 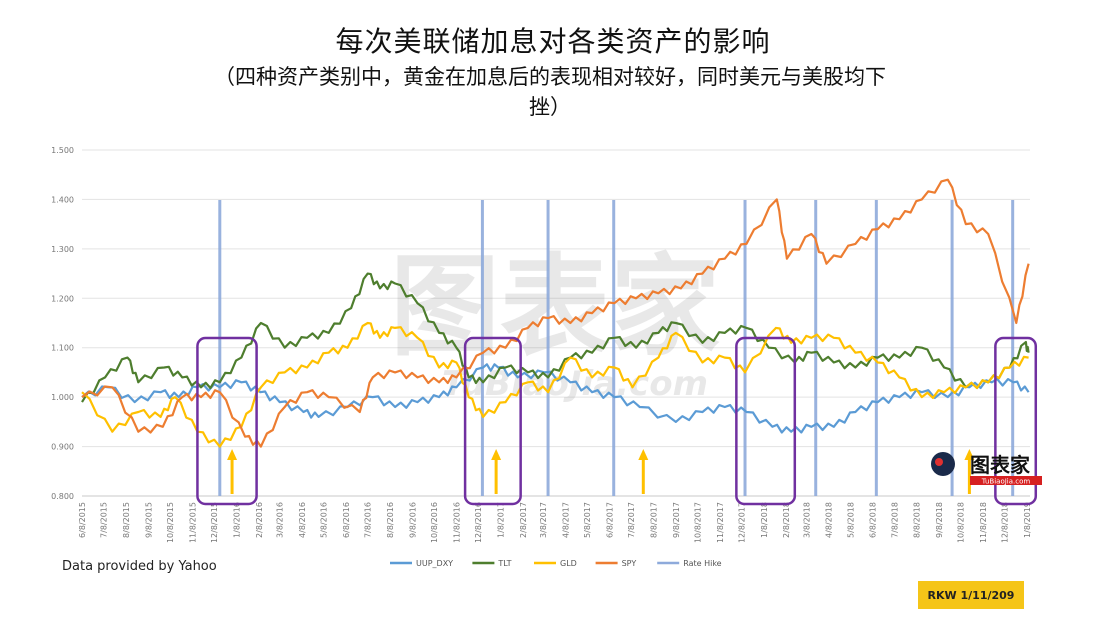 What do you see at coordinates (259, 520) in the screenshot?
I see `x-tick-label: 2/8/2016` at bounding box center [259, 520].